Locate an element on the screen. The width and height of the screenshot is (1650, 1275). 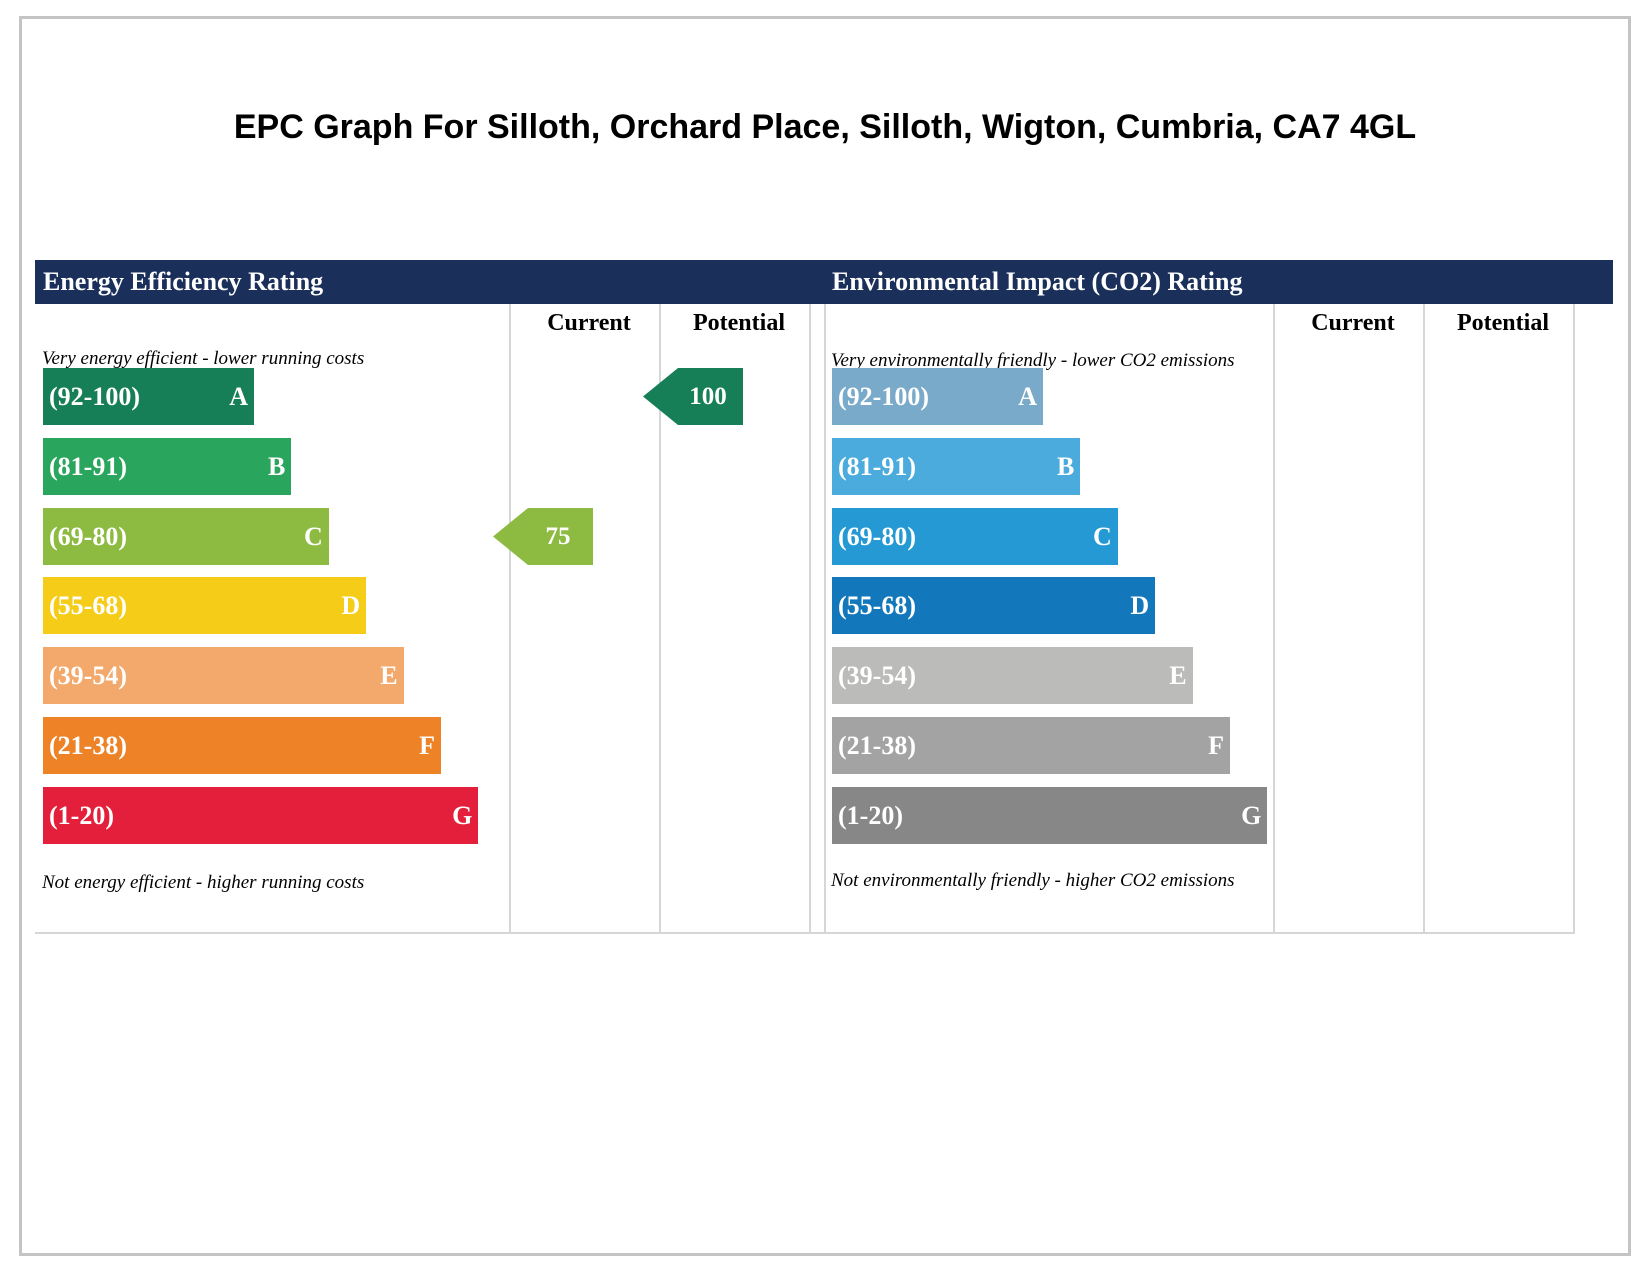
current-rating-value: 75 is located at coordinates (558, 536).